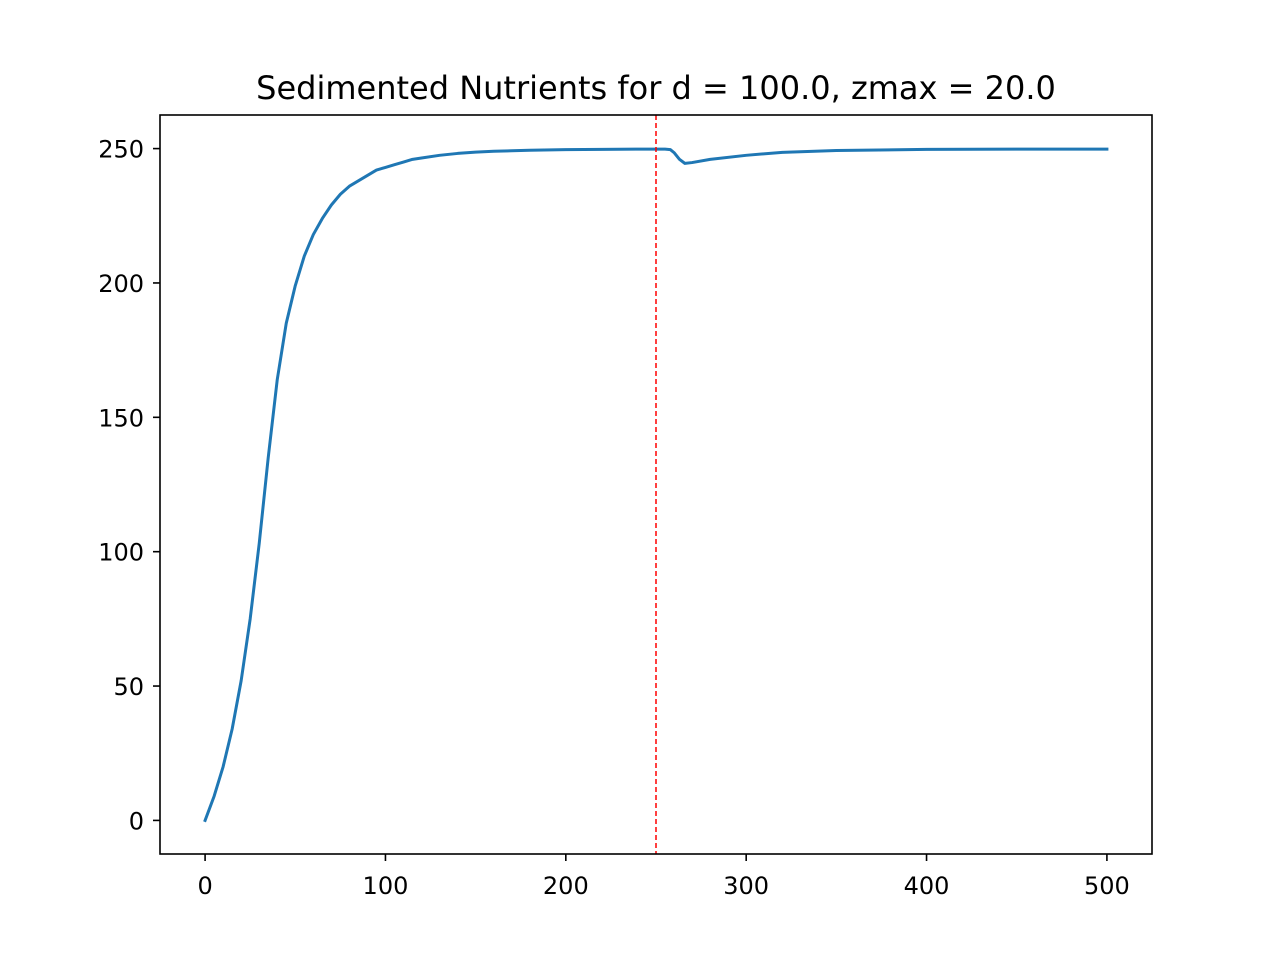 The width and height of the screenshot is (1280, 965). I want to click on y-tick-label: 0, so click(136, 821).